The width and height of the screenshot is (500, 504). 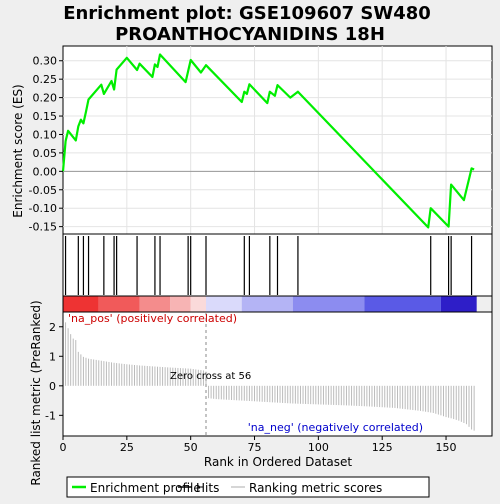 I want to click on legend-box, so click(x=248, y=487).